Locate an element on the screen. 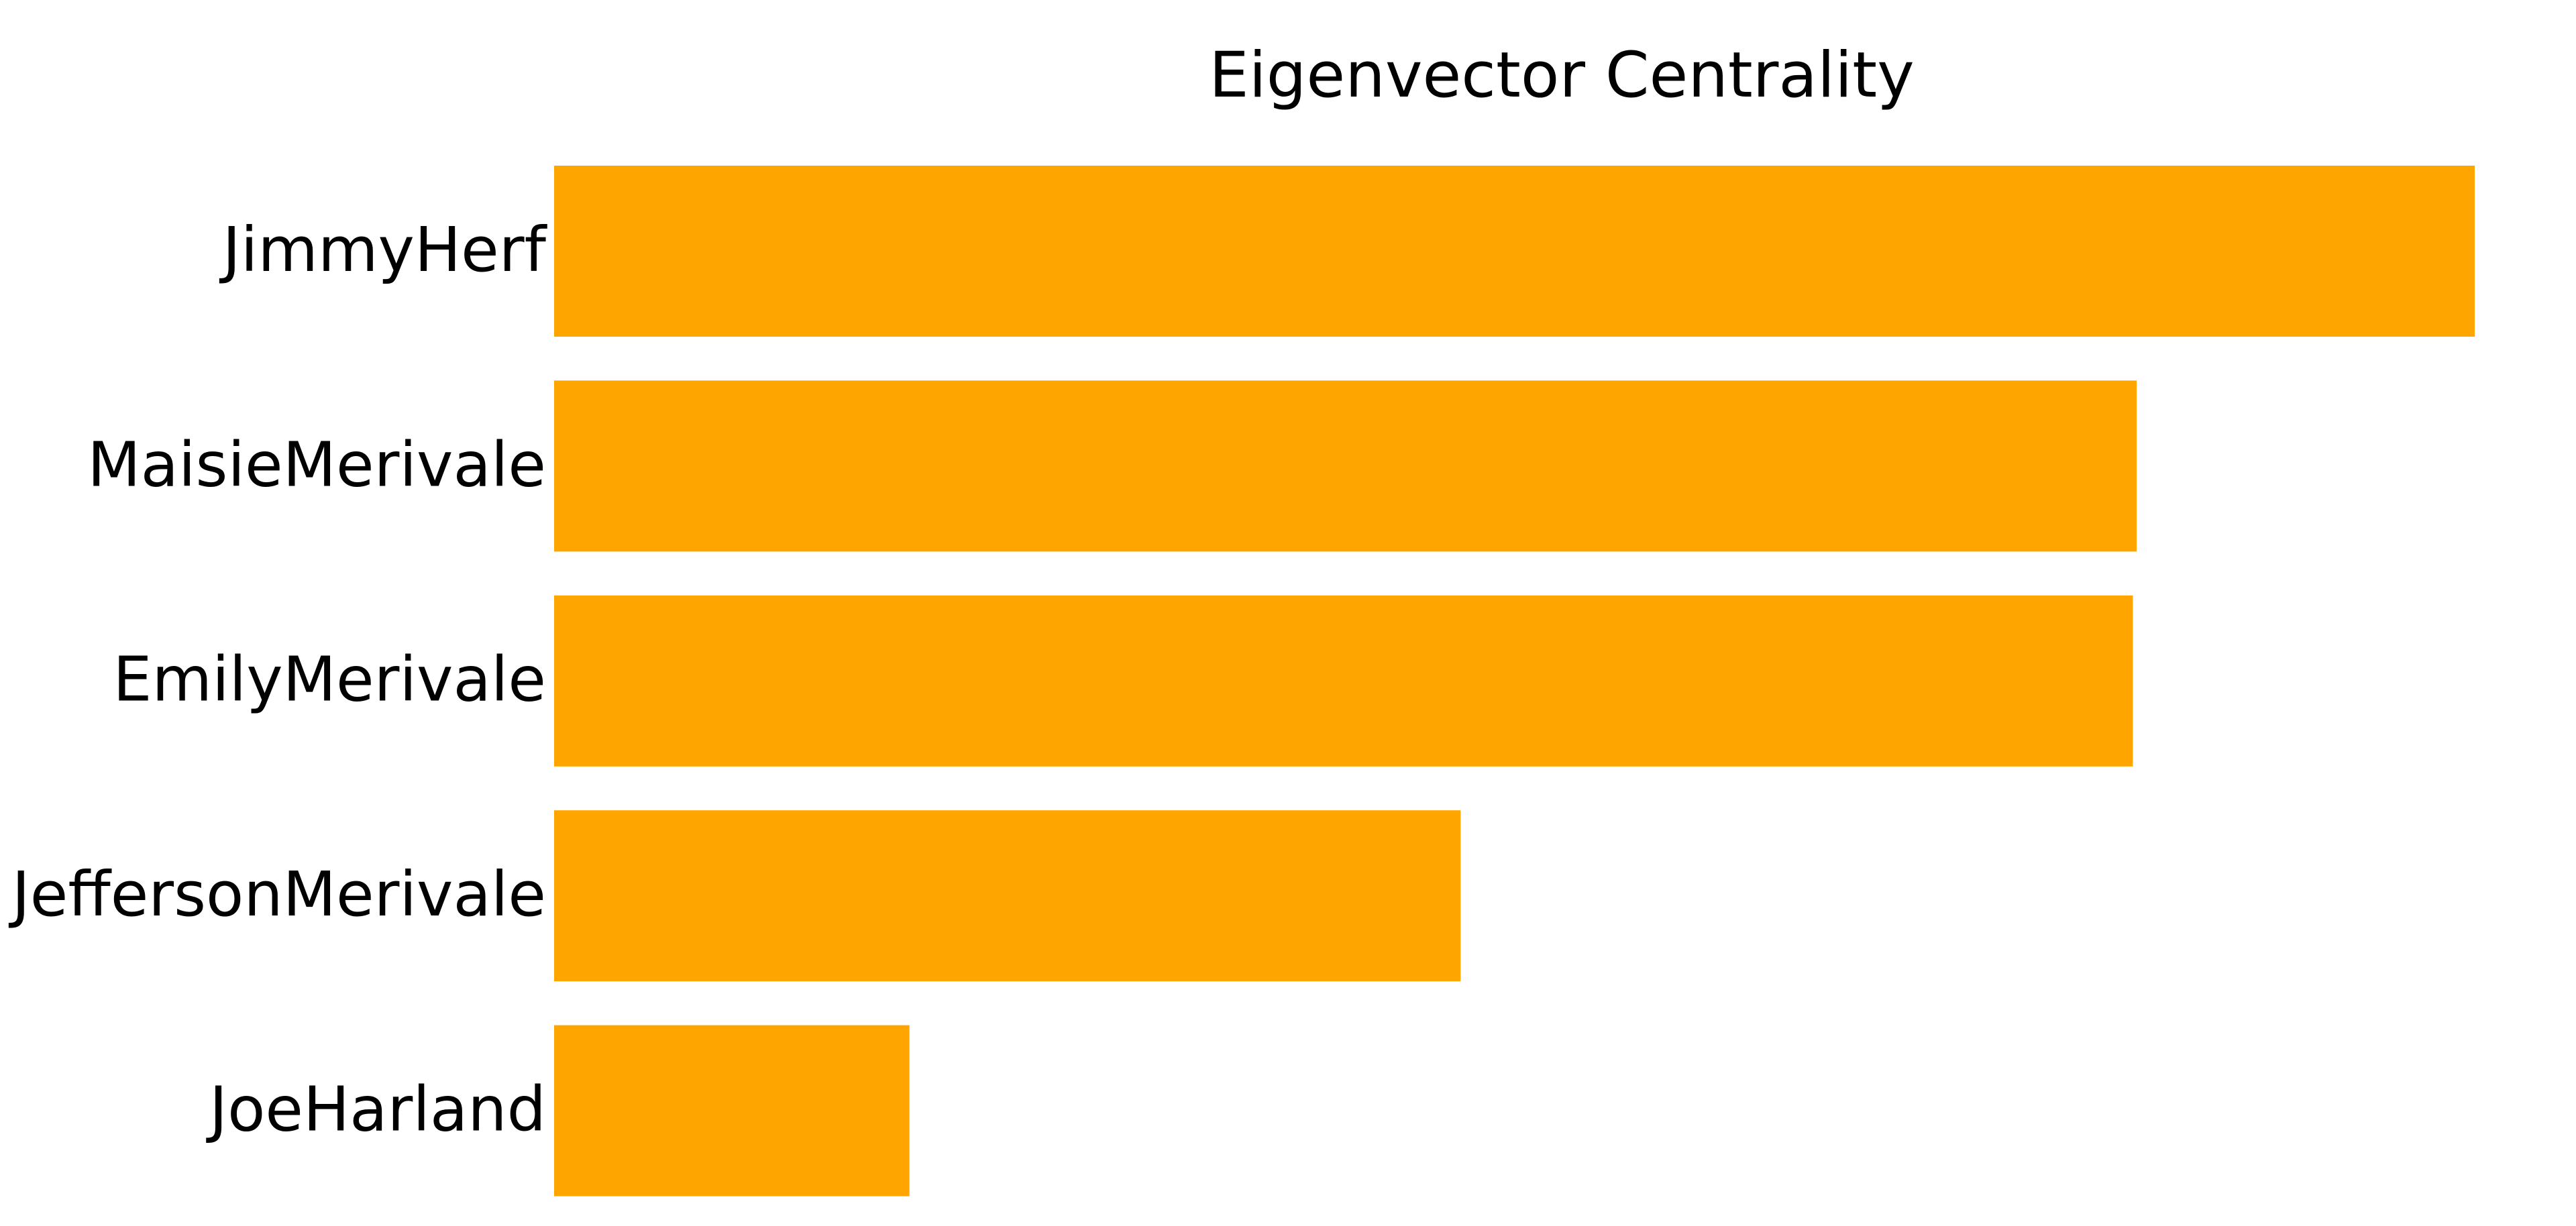 This screenshot has width=2576, height=1226. y-tick-label: EmilyMerivale is located at coordinates (329, 680).